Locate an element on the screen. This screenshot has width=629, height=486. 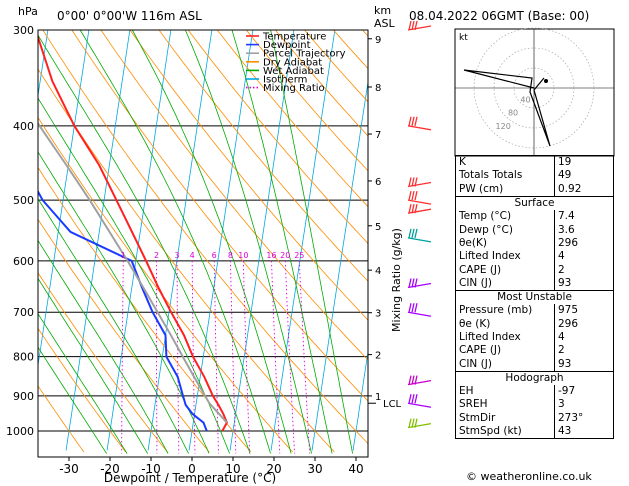
km-tick-label: 3 is located at coordinates (378, 314).